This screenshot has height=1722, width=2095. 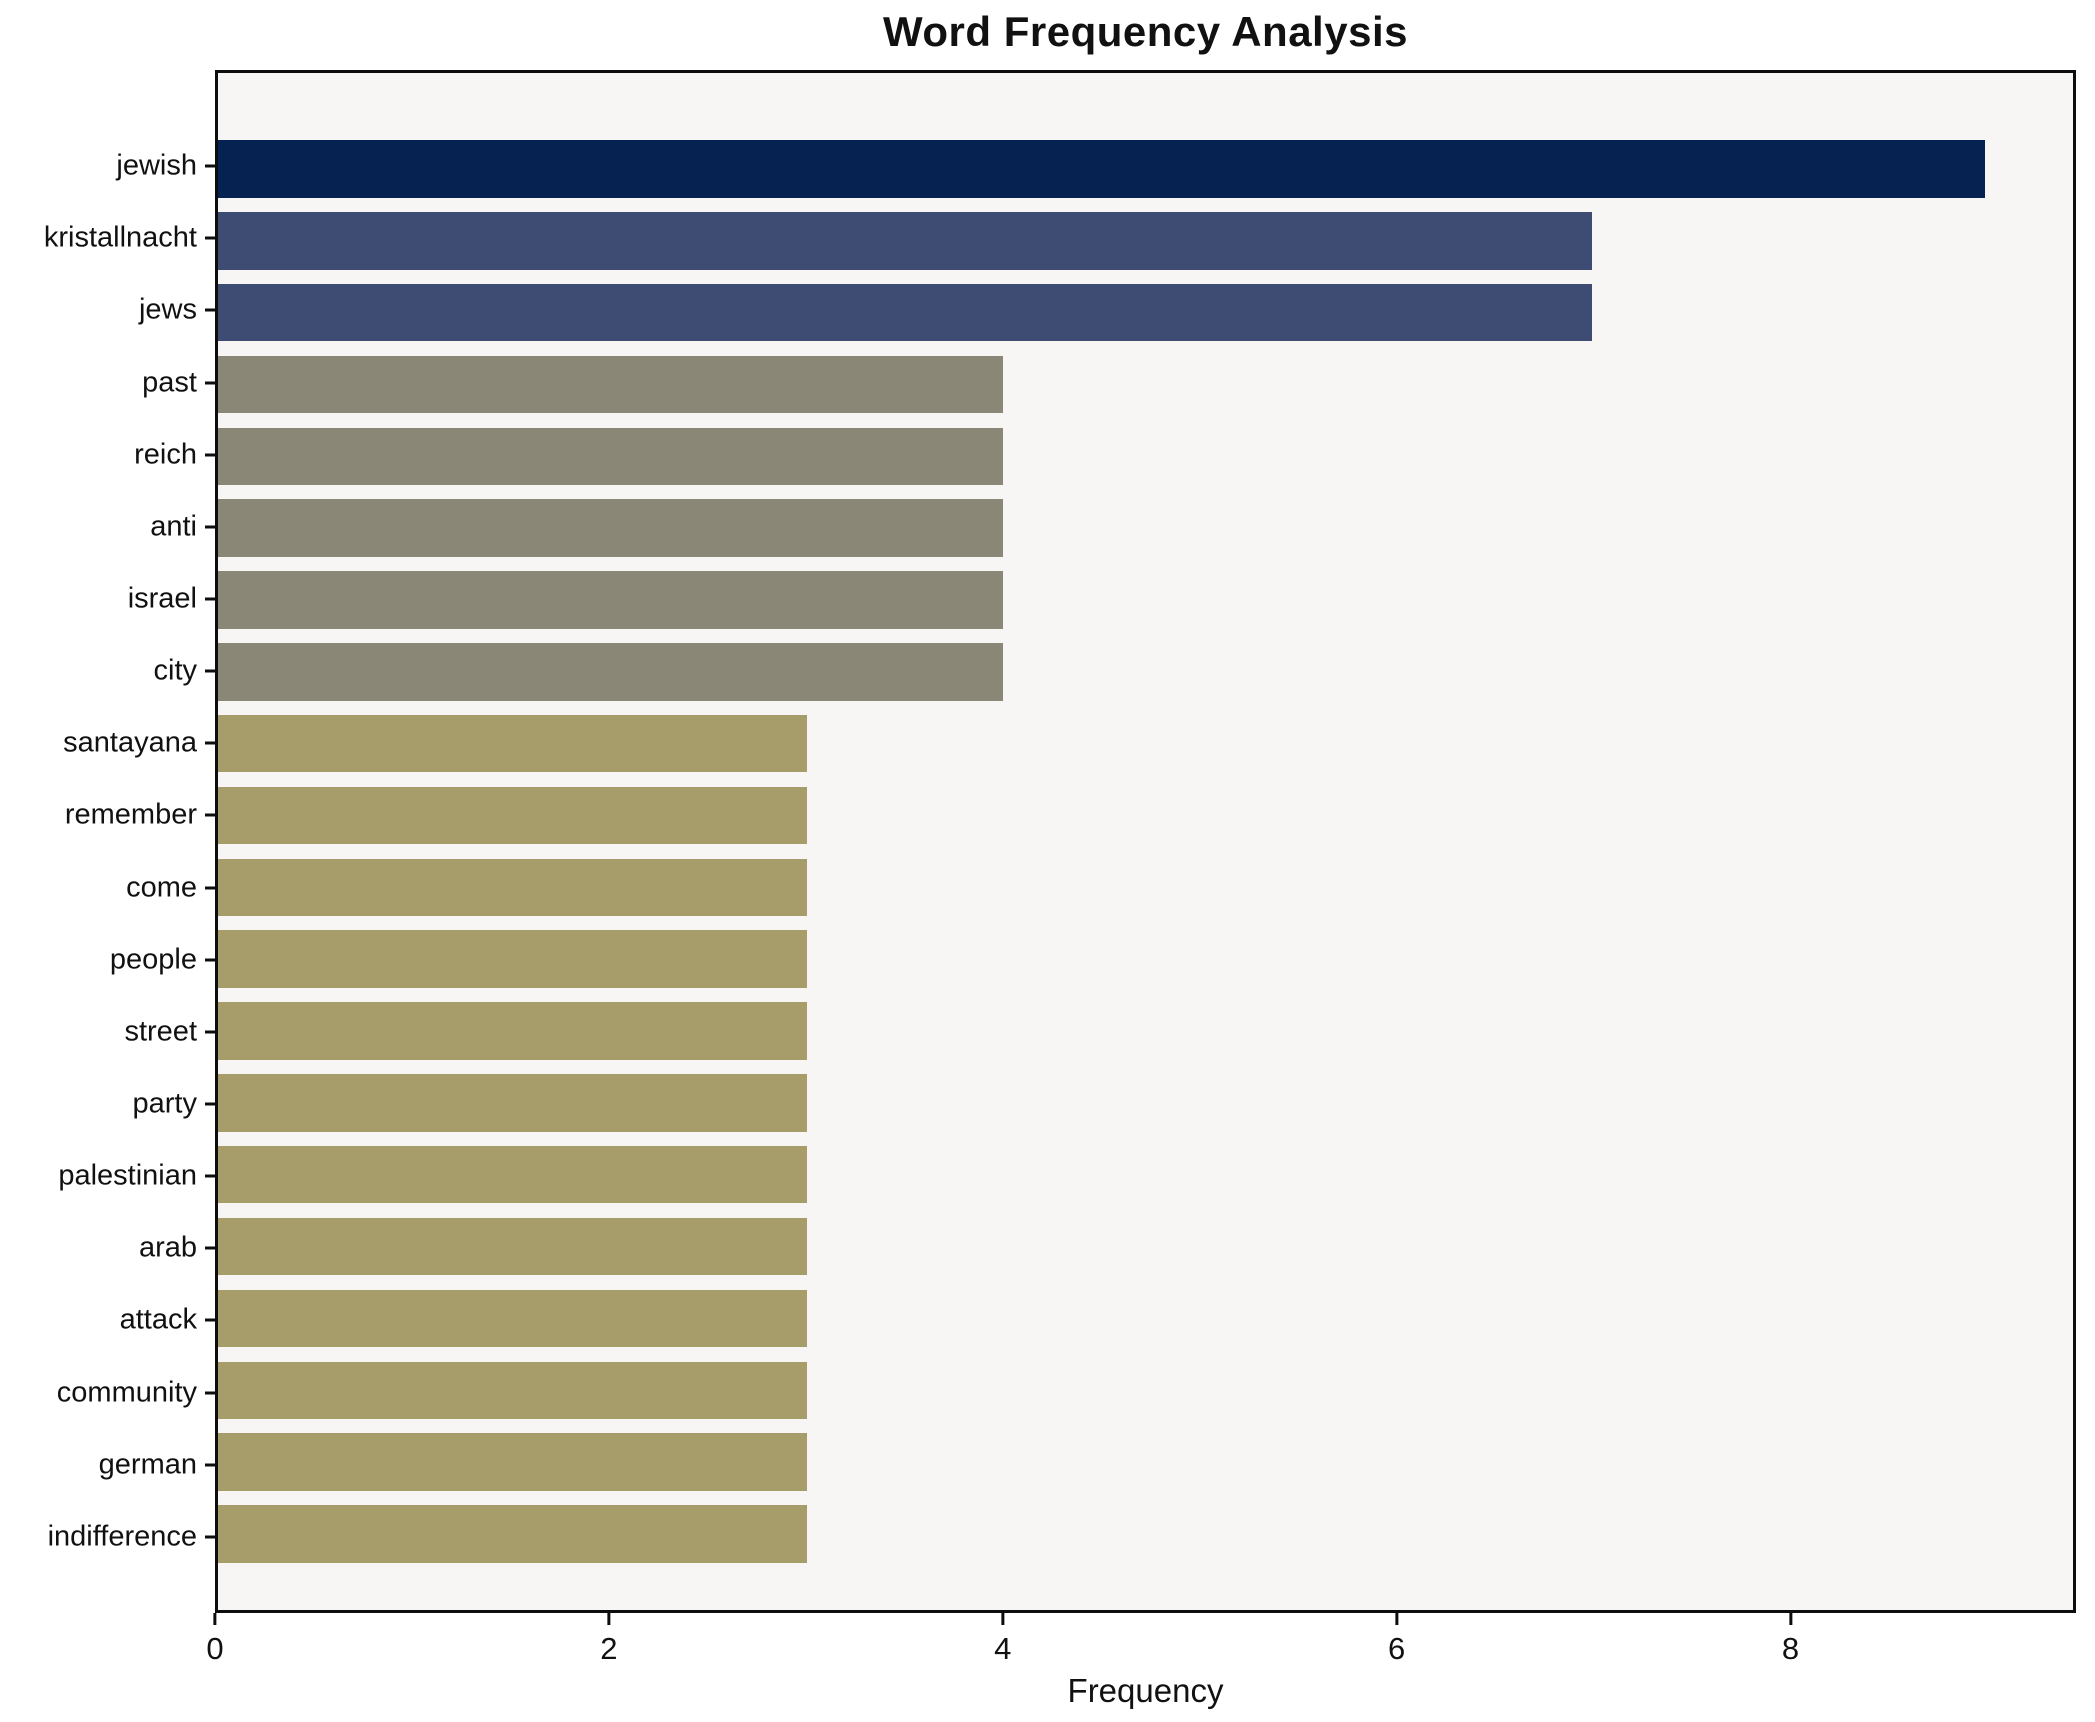 What do you see at coordinates (126, 1392) in the screenshot?
I see `y-tick-label: community` at bounding box center [126, 1392].